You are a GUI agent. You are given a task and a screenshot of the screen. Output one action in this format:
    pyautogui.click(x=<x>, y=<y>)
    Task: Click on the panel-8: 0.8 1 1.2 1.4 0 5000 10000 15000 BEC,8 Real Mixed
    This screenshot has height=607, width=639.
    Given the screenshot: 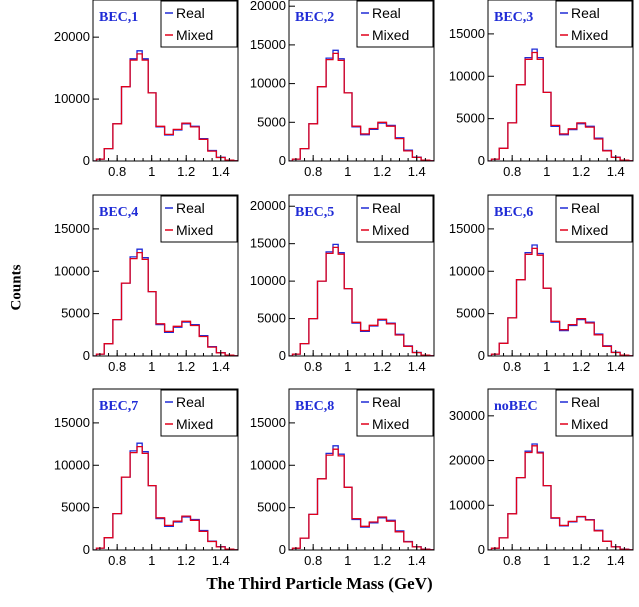 What is the action you would take?
    pyautogui.click(x=342, y=478)
    